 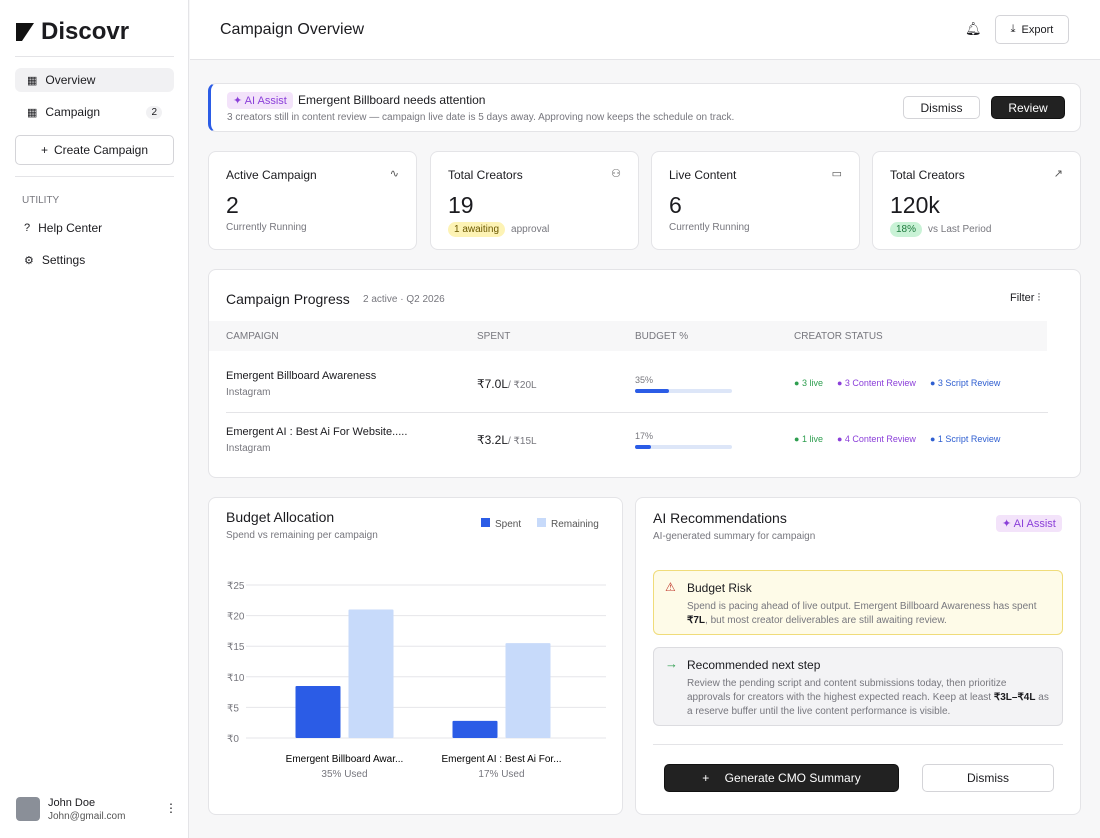 I want to click on nav-item: ▦ Campaign 2, so click(x=94, y=112).